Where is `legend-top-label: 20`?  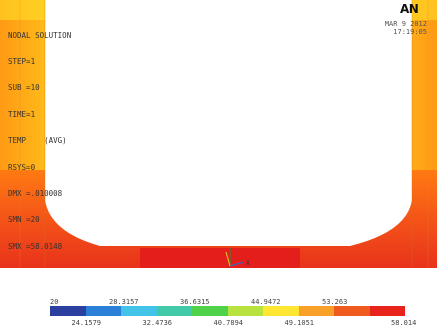
legend-top-label: 20 is located at coordinates (54, 302).